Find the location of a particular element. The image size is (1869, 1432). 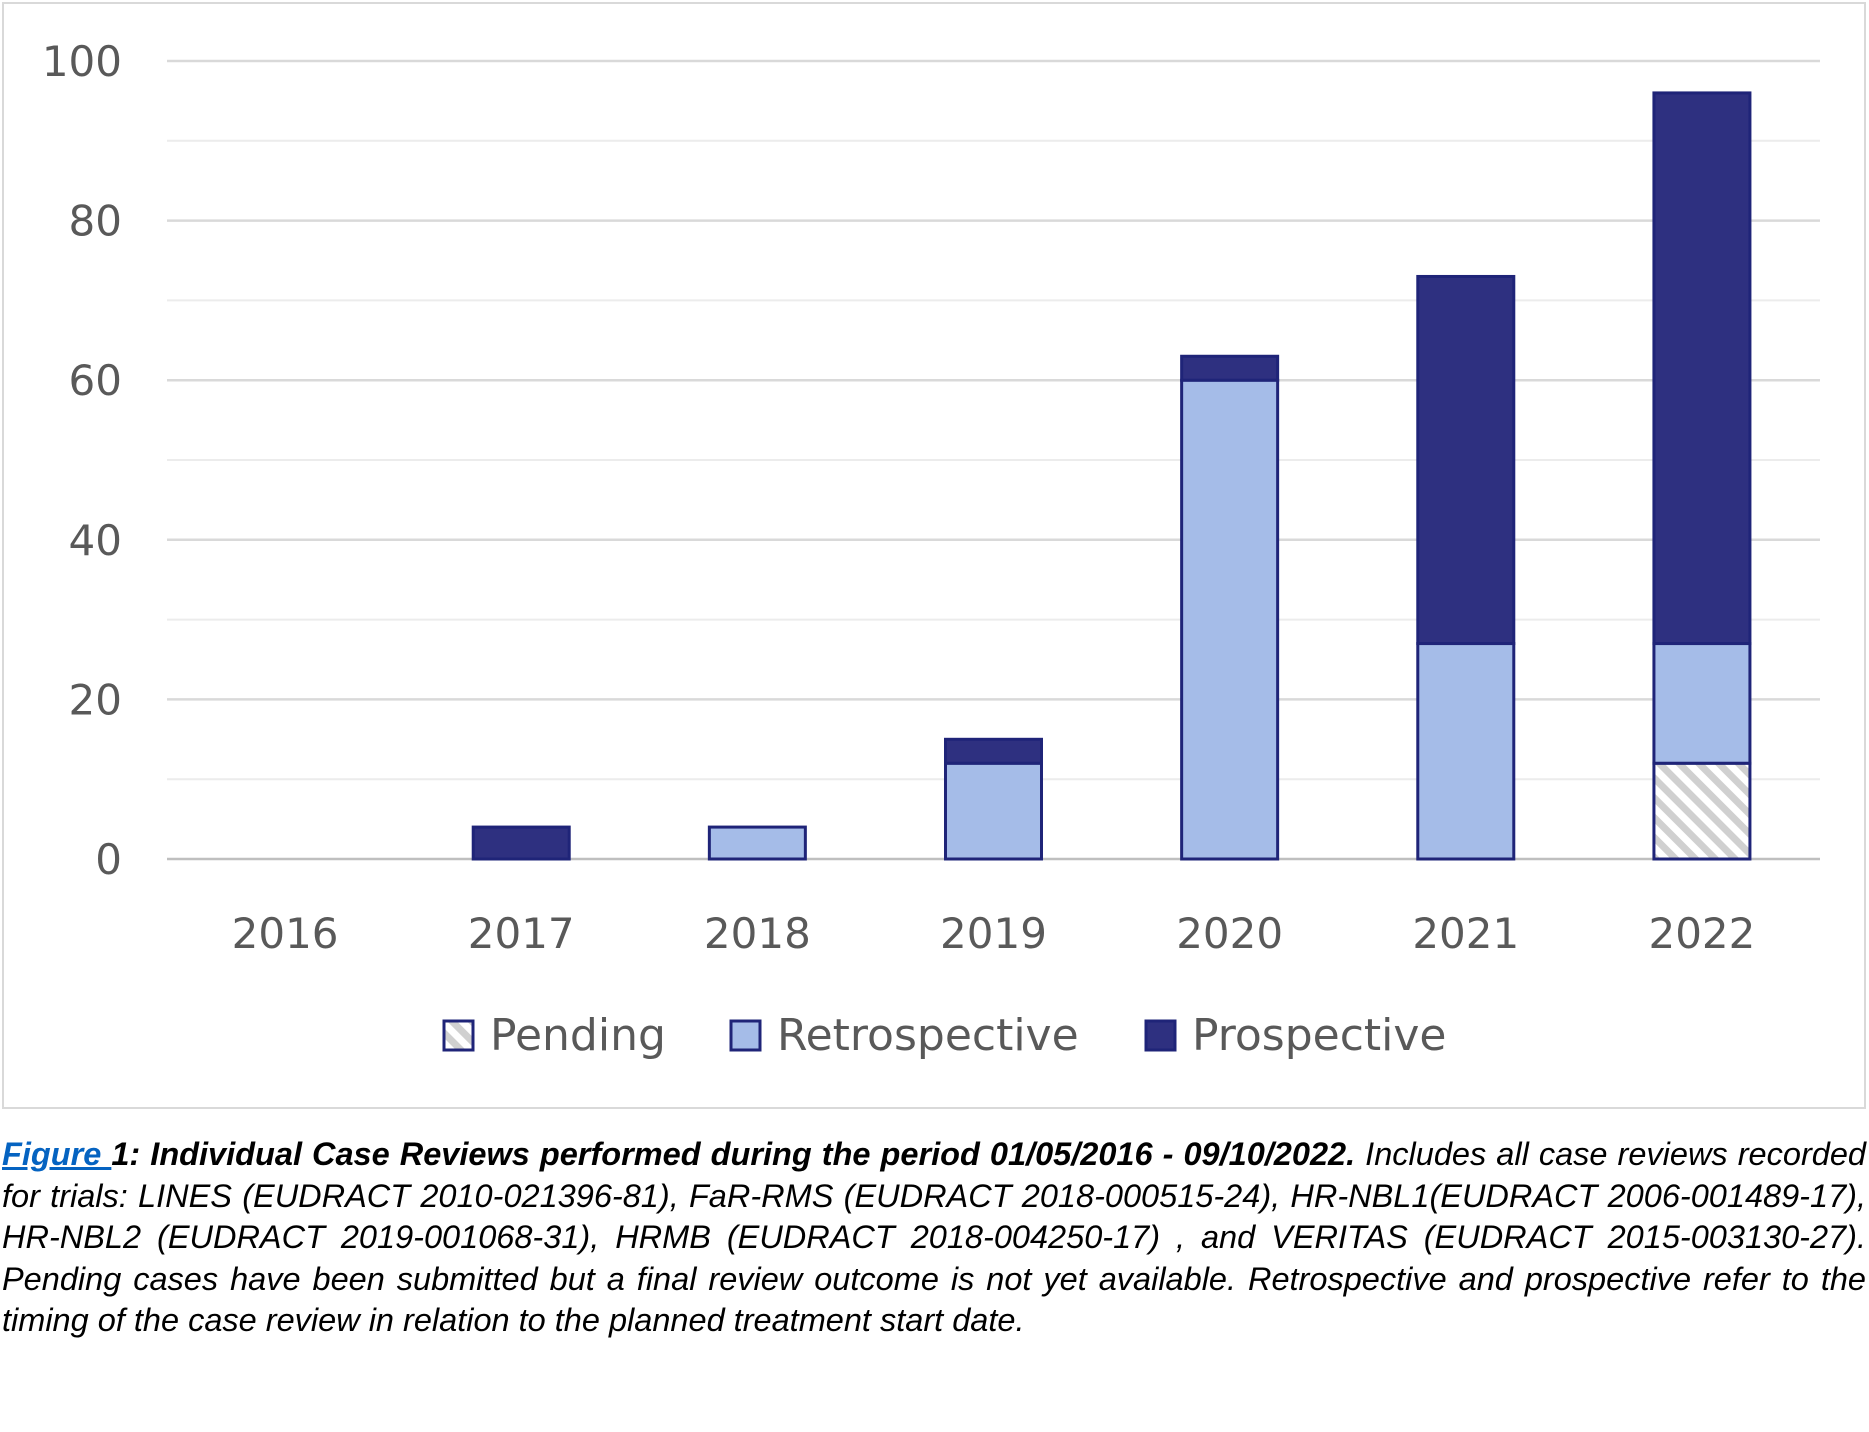

legend-label-pending: Pending is located at coordinates (578, 1035).